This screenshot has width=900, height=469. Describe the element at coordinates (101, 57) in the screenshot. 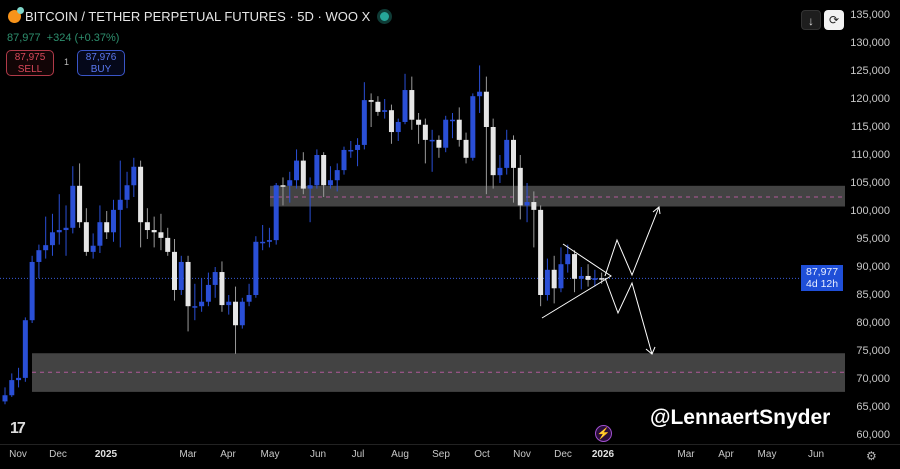

I see `buy-price: 87,976` at that location.